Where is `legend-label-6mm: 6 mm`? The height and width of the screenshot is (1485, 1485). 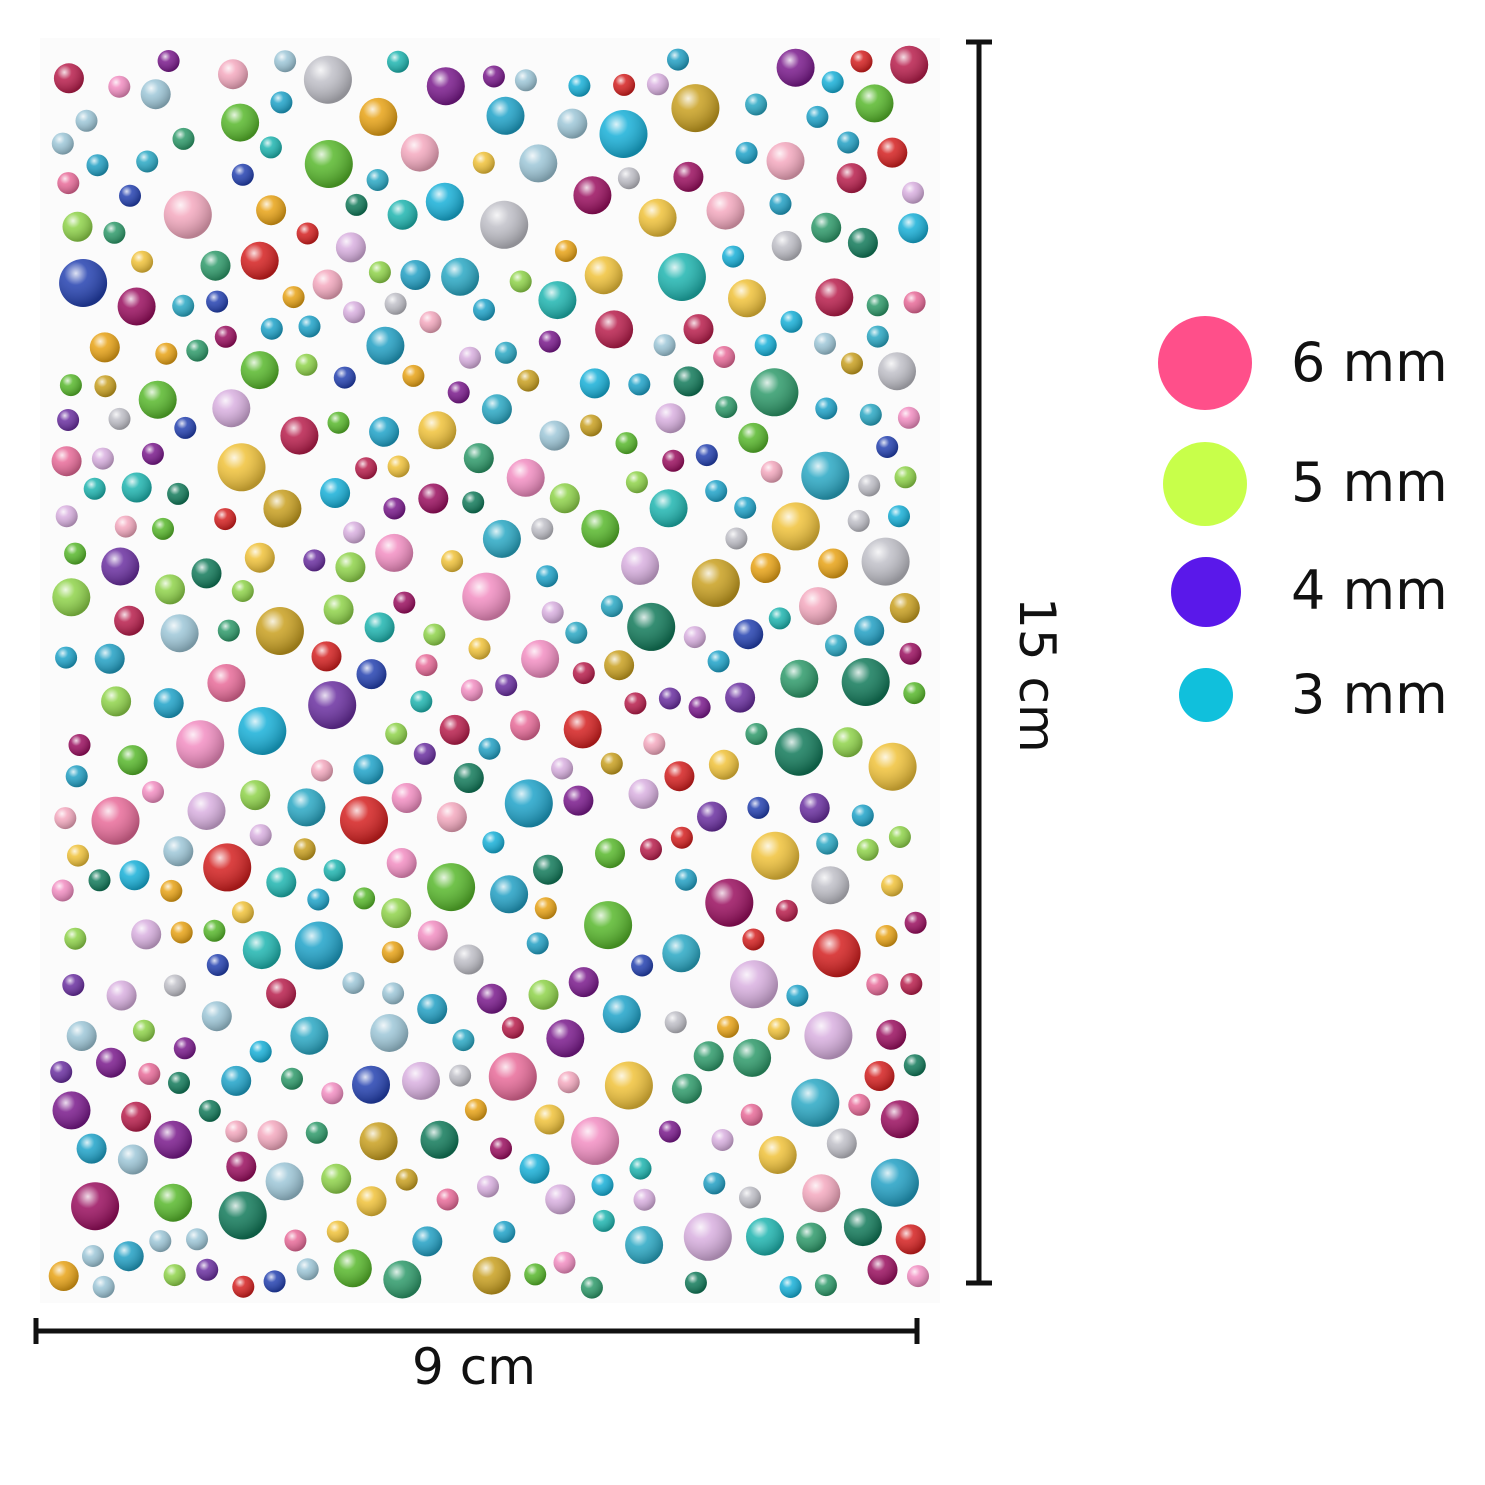
legend-label-6mm: 6 mm is located at coordinates (1369, 362).